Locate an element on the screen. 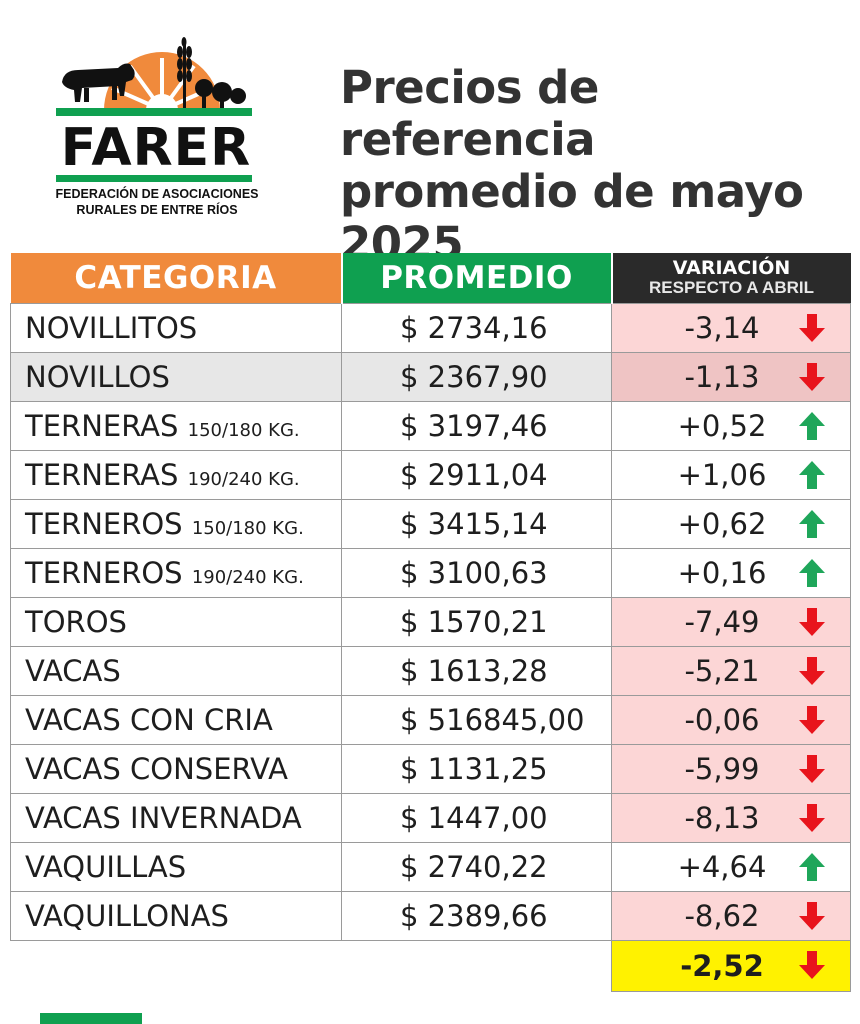  category-cell: TOROS is located at coordinates (176, 622).